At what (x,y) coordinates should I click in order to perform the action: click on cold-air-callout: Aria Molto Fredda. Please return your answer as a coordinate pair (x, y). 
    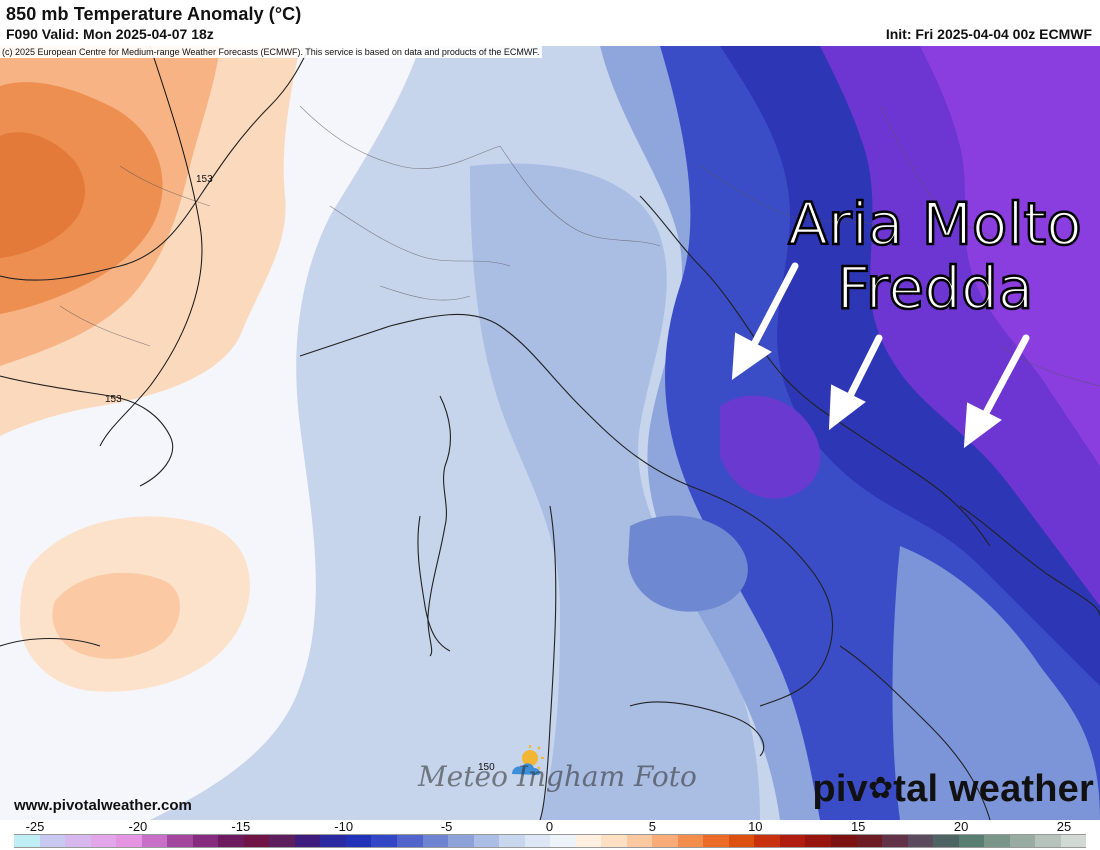
    Looking at the image, I should click on (935, 256).